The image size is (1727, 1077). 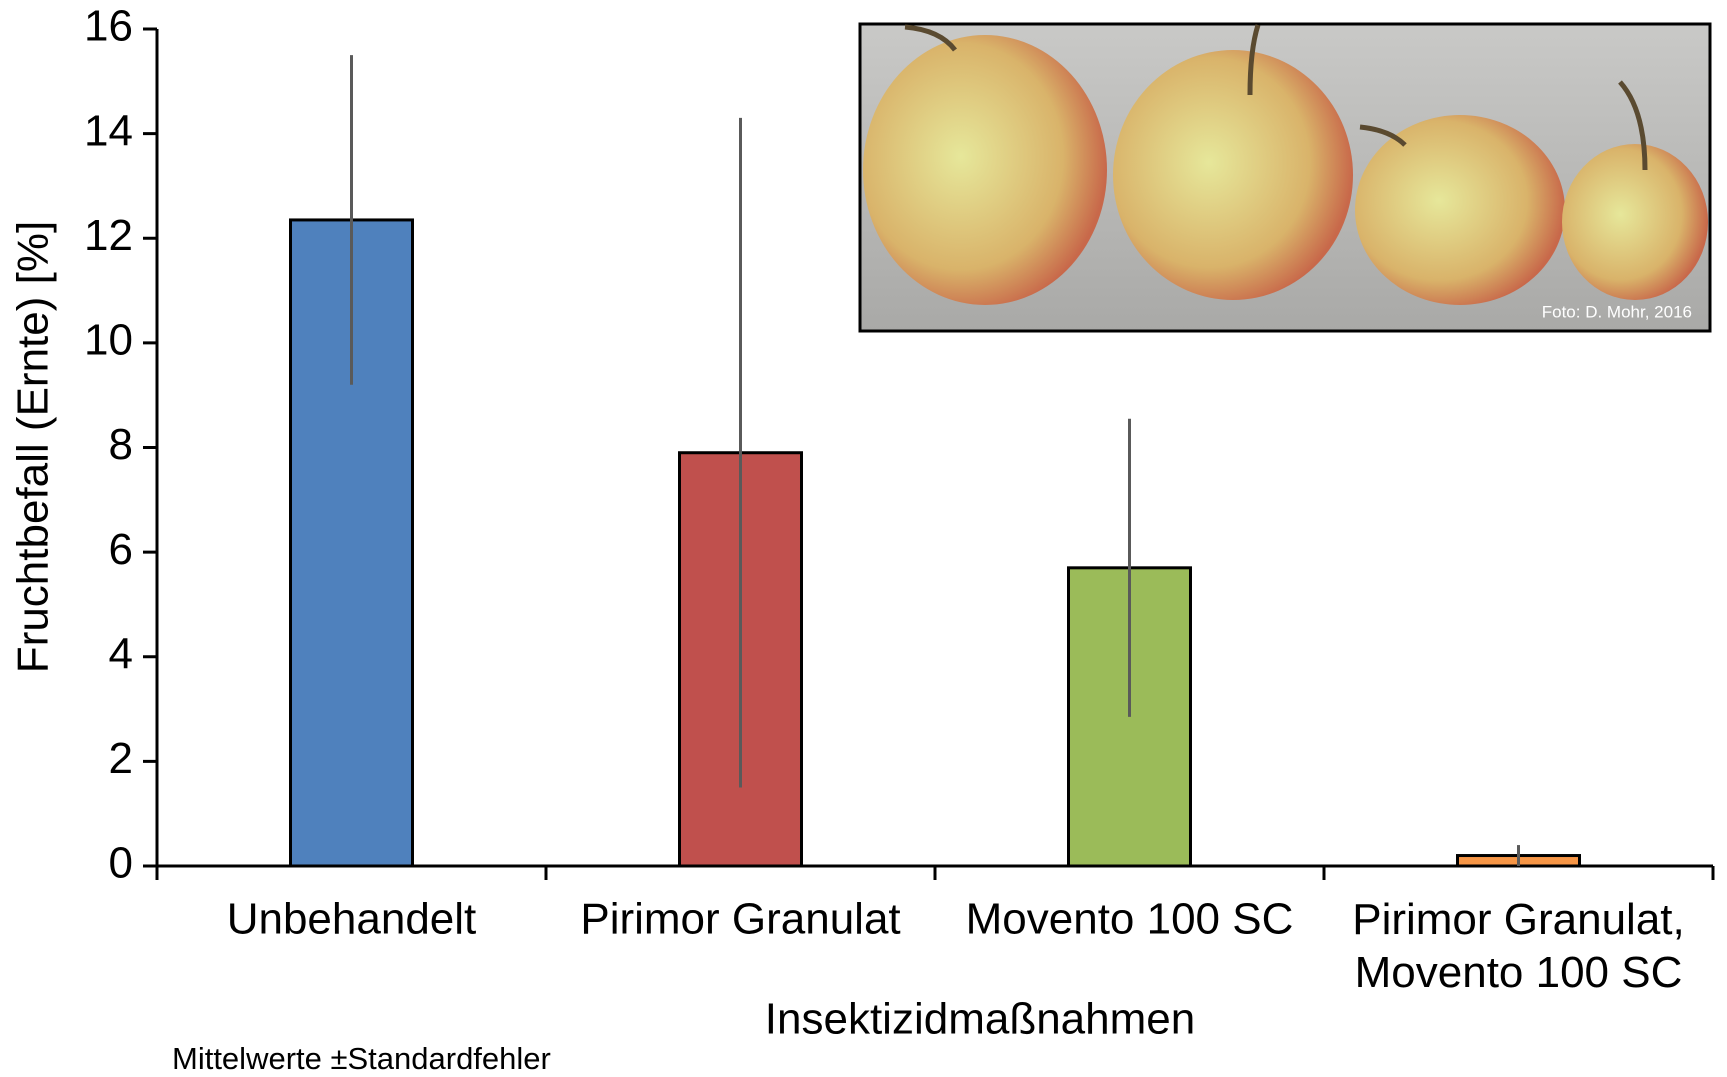 I want to click on y-tick-label: 6, so click(x=121, y=549).